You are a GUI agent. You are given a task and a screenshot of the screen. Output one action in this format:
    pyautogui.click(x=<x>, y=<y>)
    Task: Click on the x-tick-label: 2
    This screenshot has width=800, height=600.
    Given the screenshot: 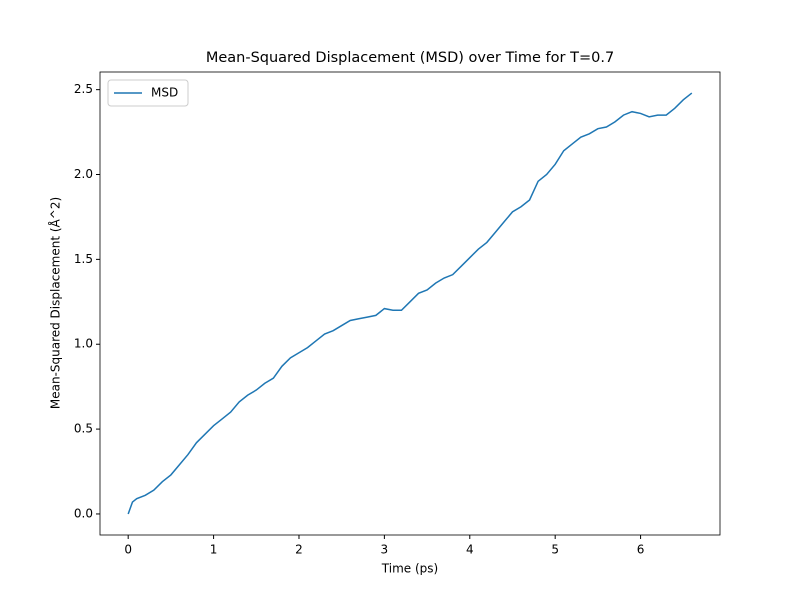 What is the action you would take?
    pyautogui.click(x=299, y=550)
    